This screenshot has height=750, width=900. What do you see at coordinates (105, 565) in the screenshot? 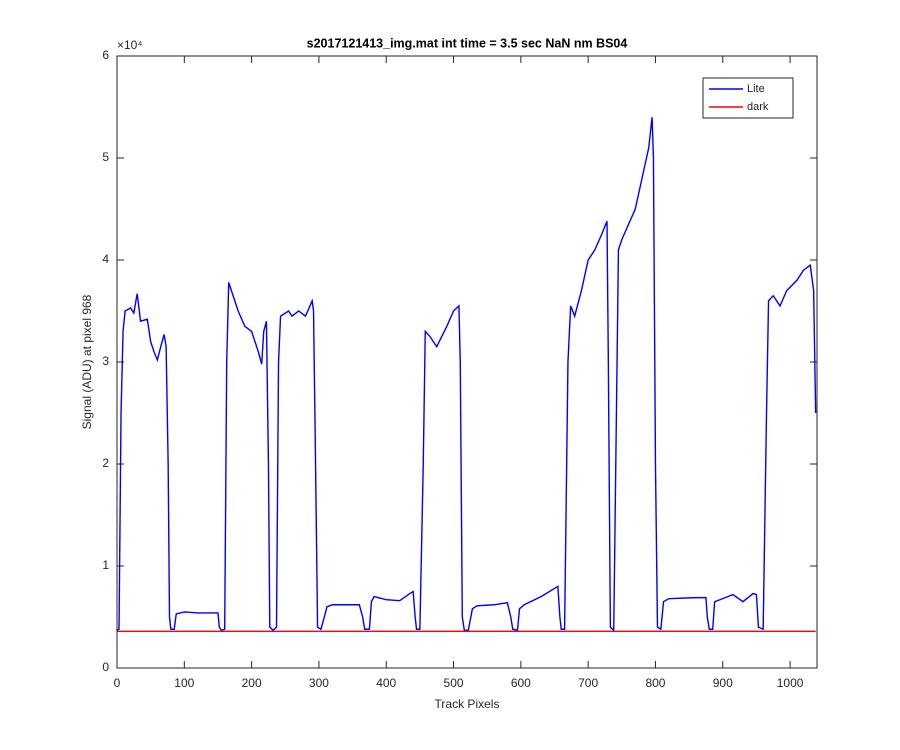
I see `y-tick-label: 1` at bounding box center [105, 565].